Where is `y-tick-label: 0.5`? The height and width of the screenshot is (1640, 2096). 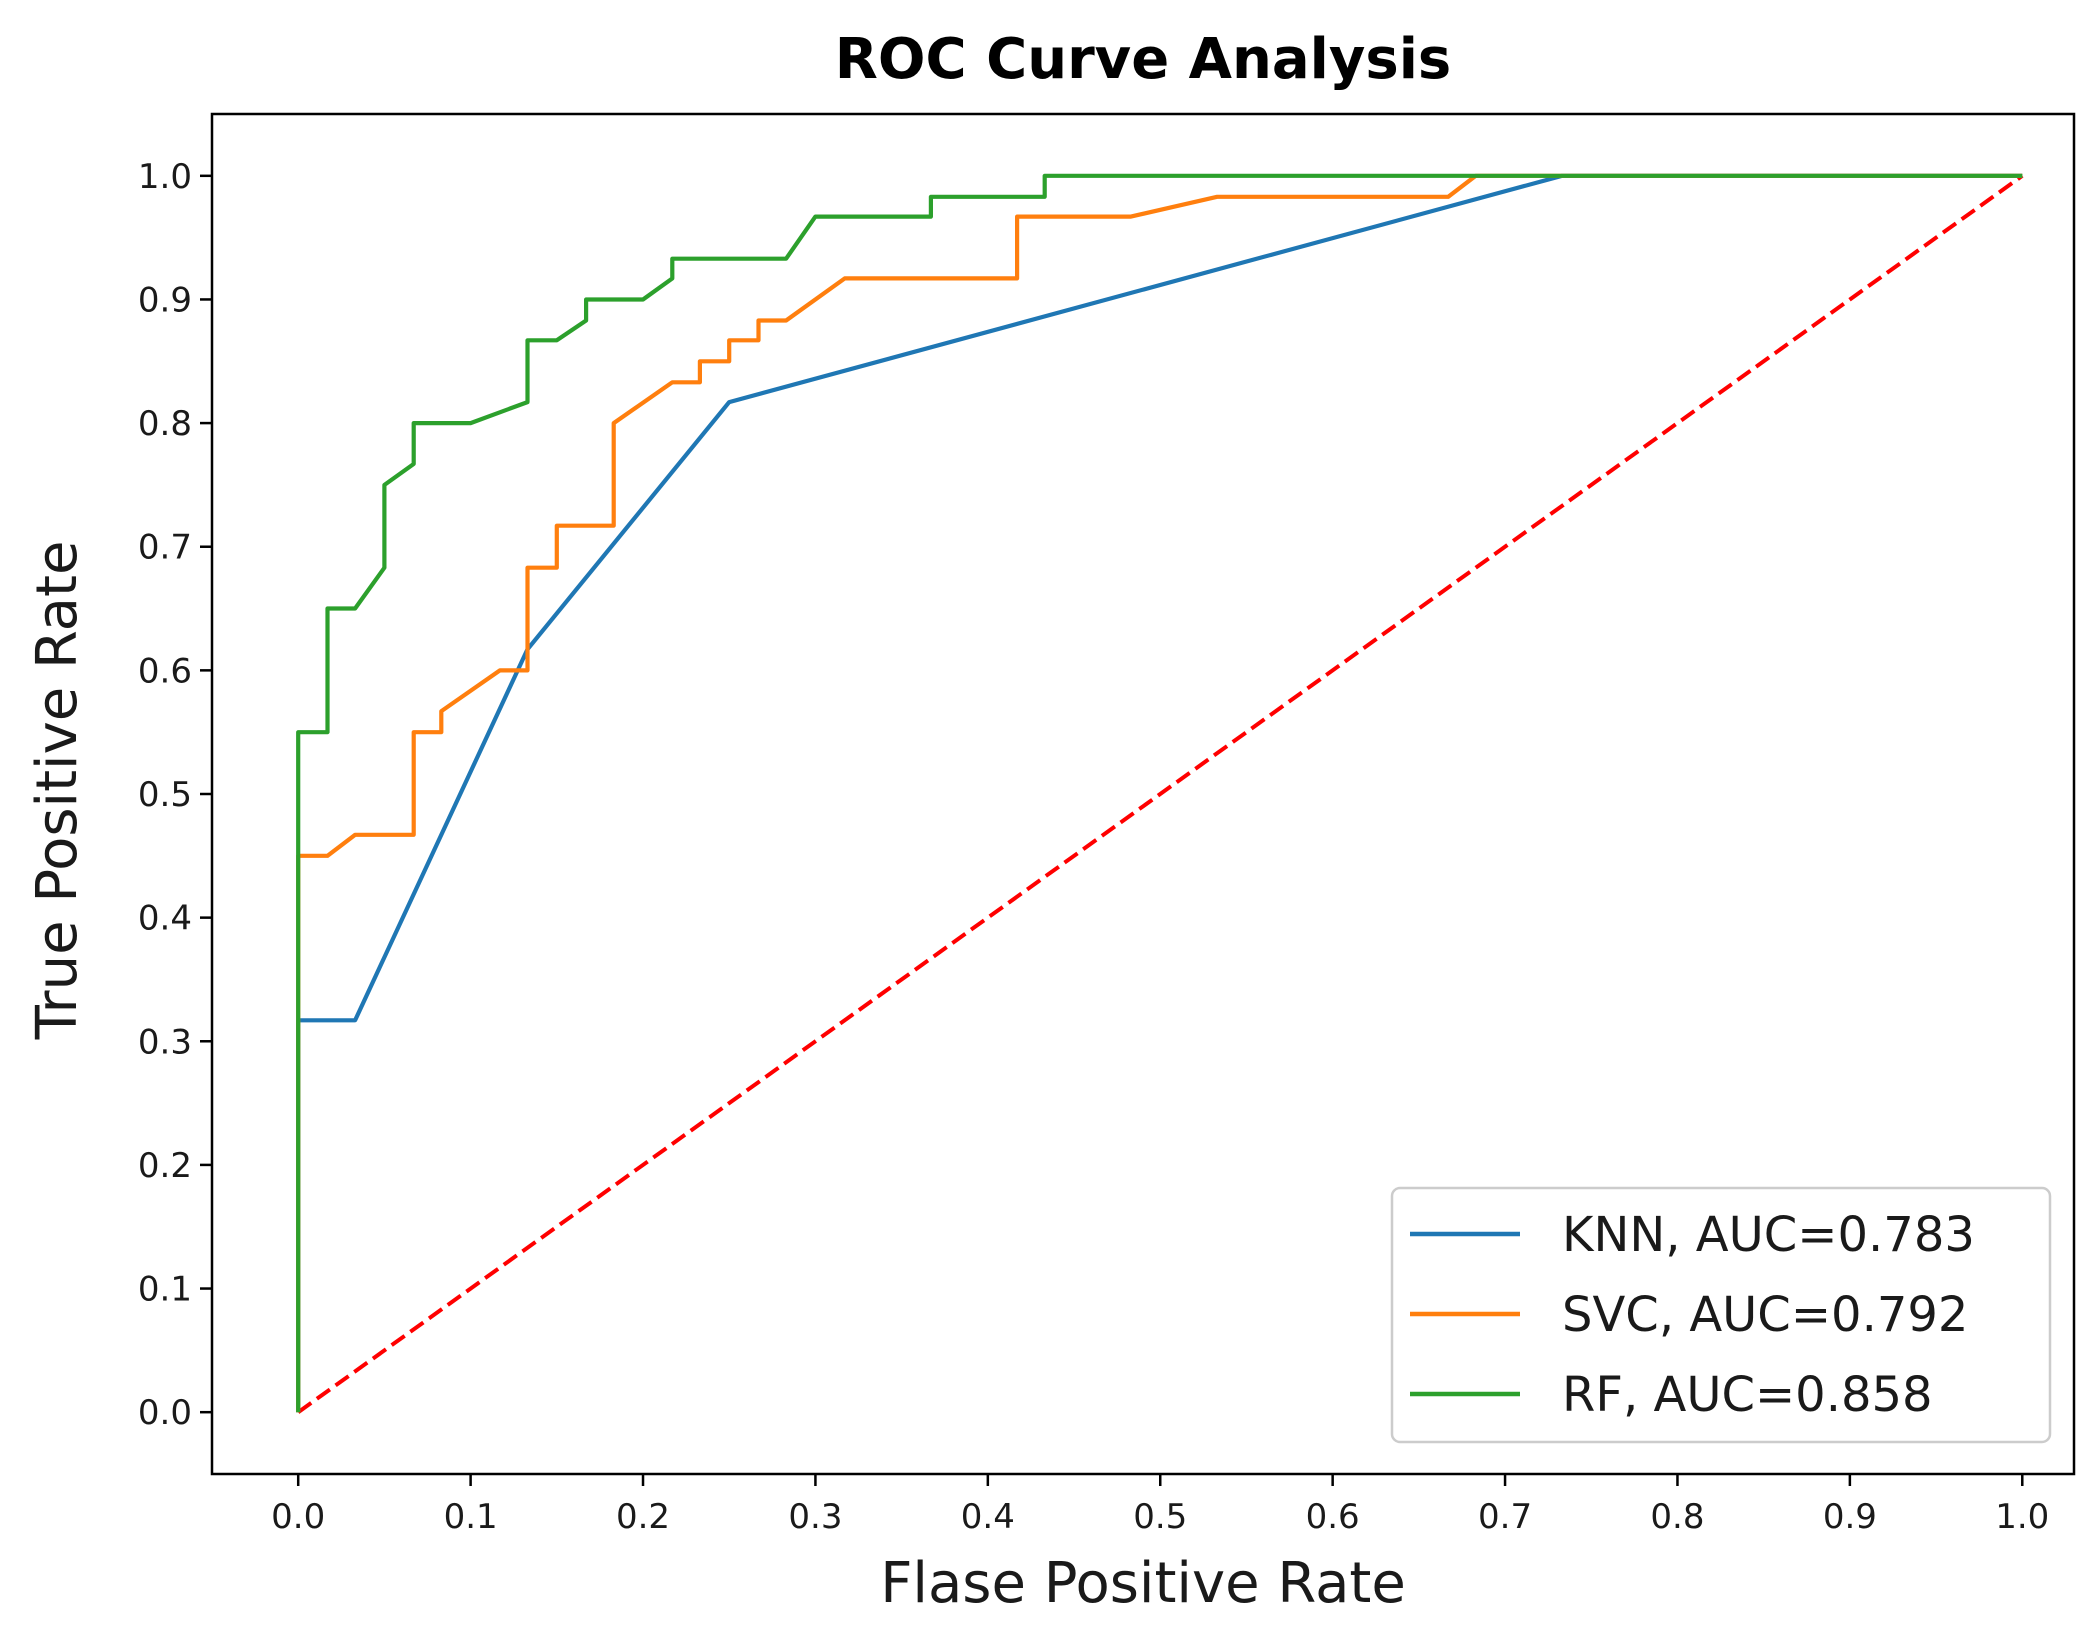
y-tick-label: 0.5 is located at coordinates (165, 795).